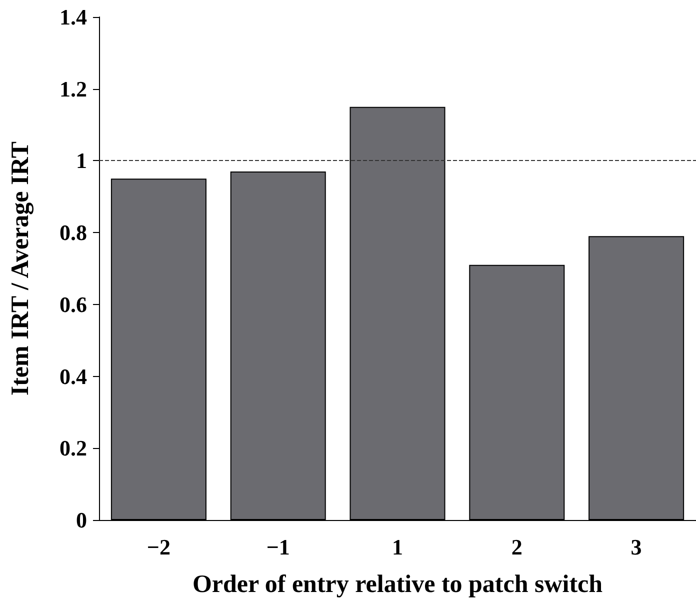  I want to click on y-tick-label: 0.8, so click(73, 233).